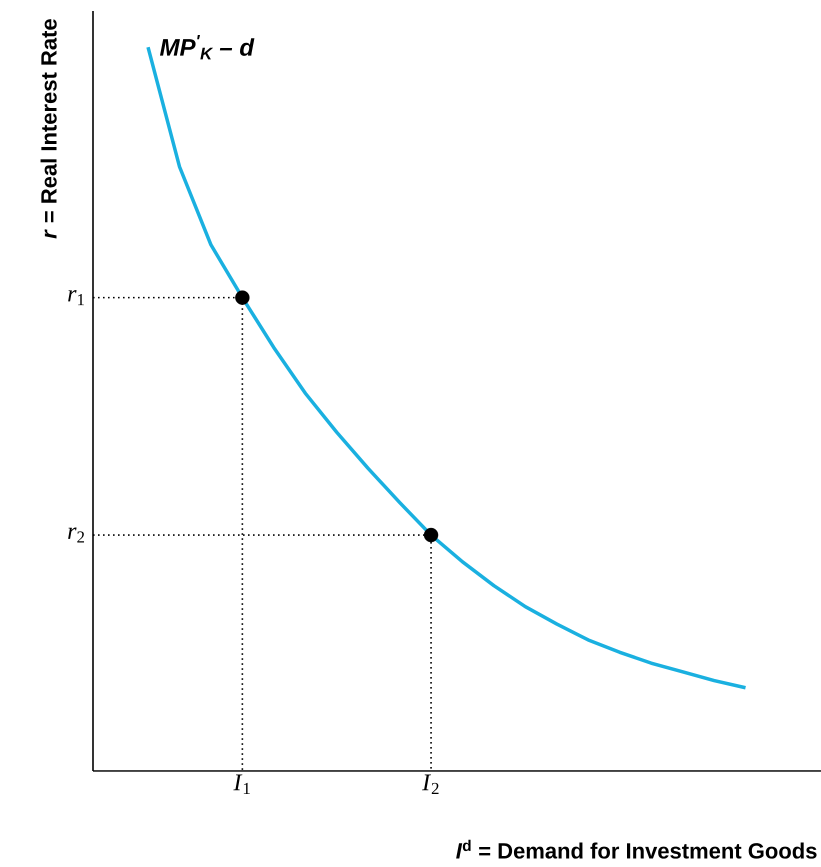 This screenshot has height=867, width=821. I want to click on x-axis-title: I$^{d}$ = Demand for Investment Goods, so click(636, 849).